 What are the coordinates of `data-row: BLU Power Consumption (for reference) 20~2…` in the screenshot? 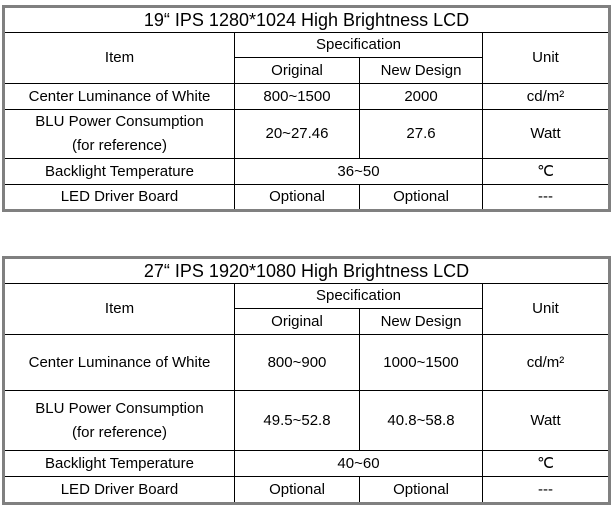 It's located at (307, 134).